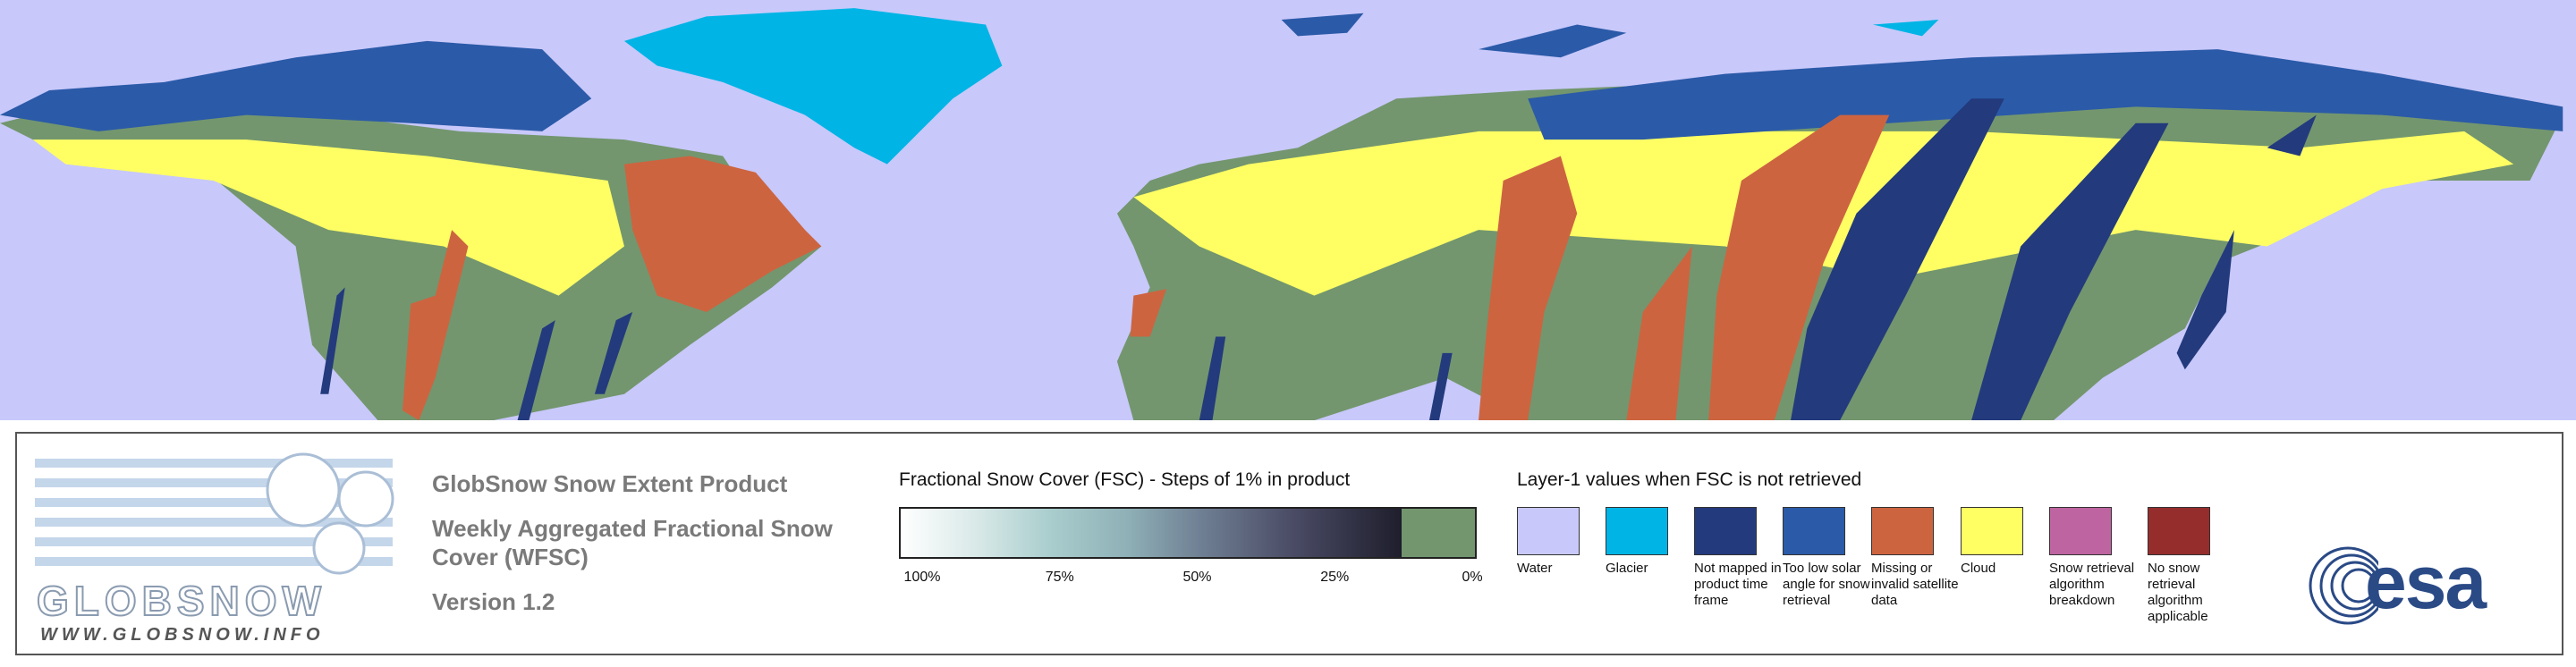 Image resolution: width=2576 pixels, height=667 pixels. I want to click on layer1-label: Not mapped in product time frame, so click(1738, 584).